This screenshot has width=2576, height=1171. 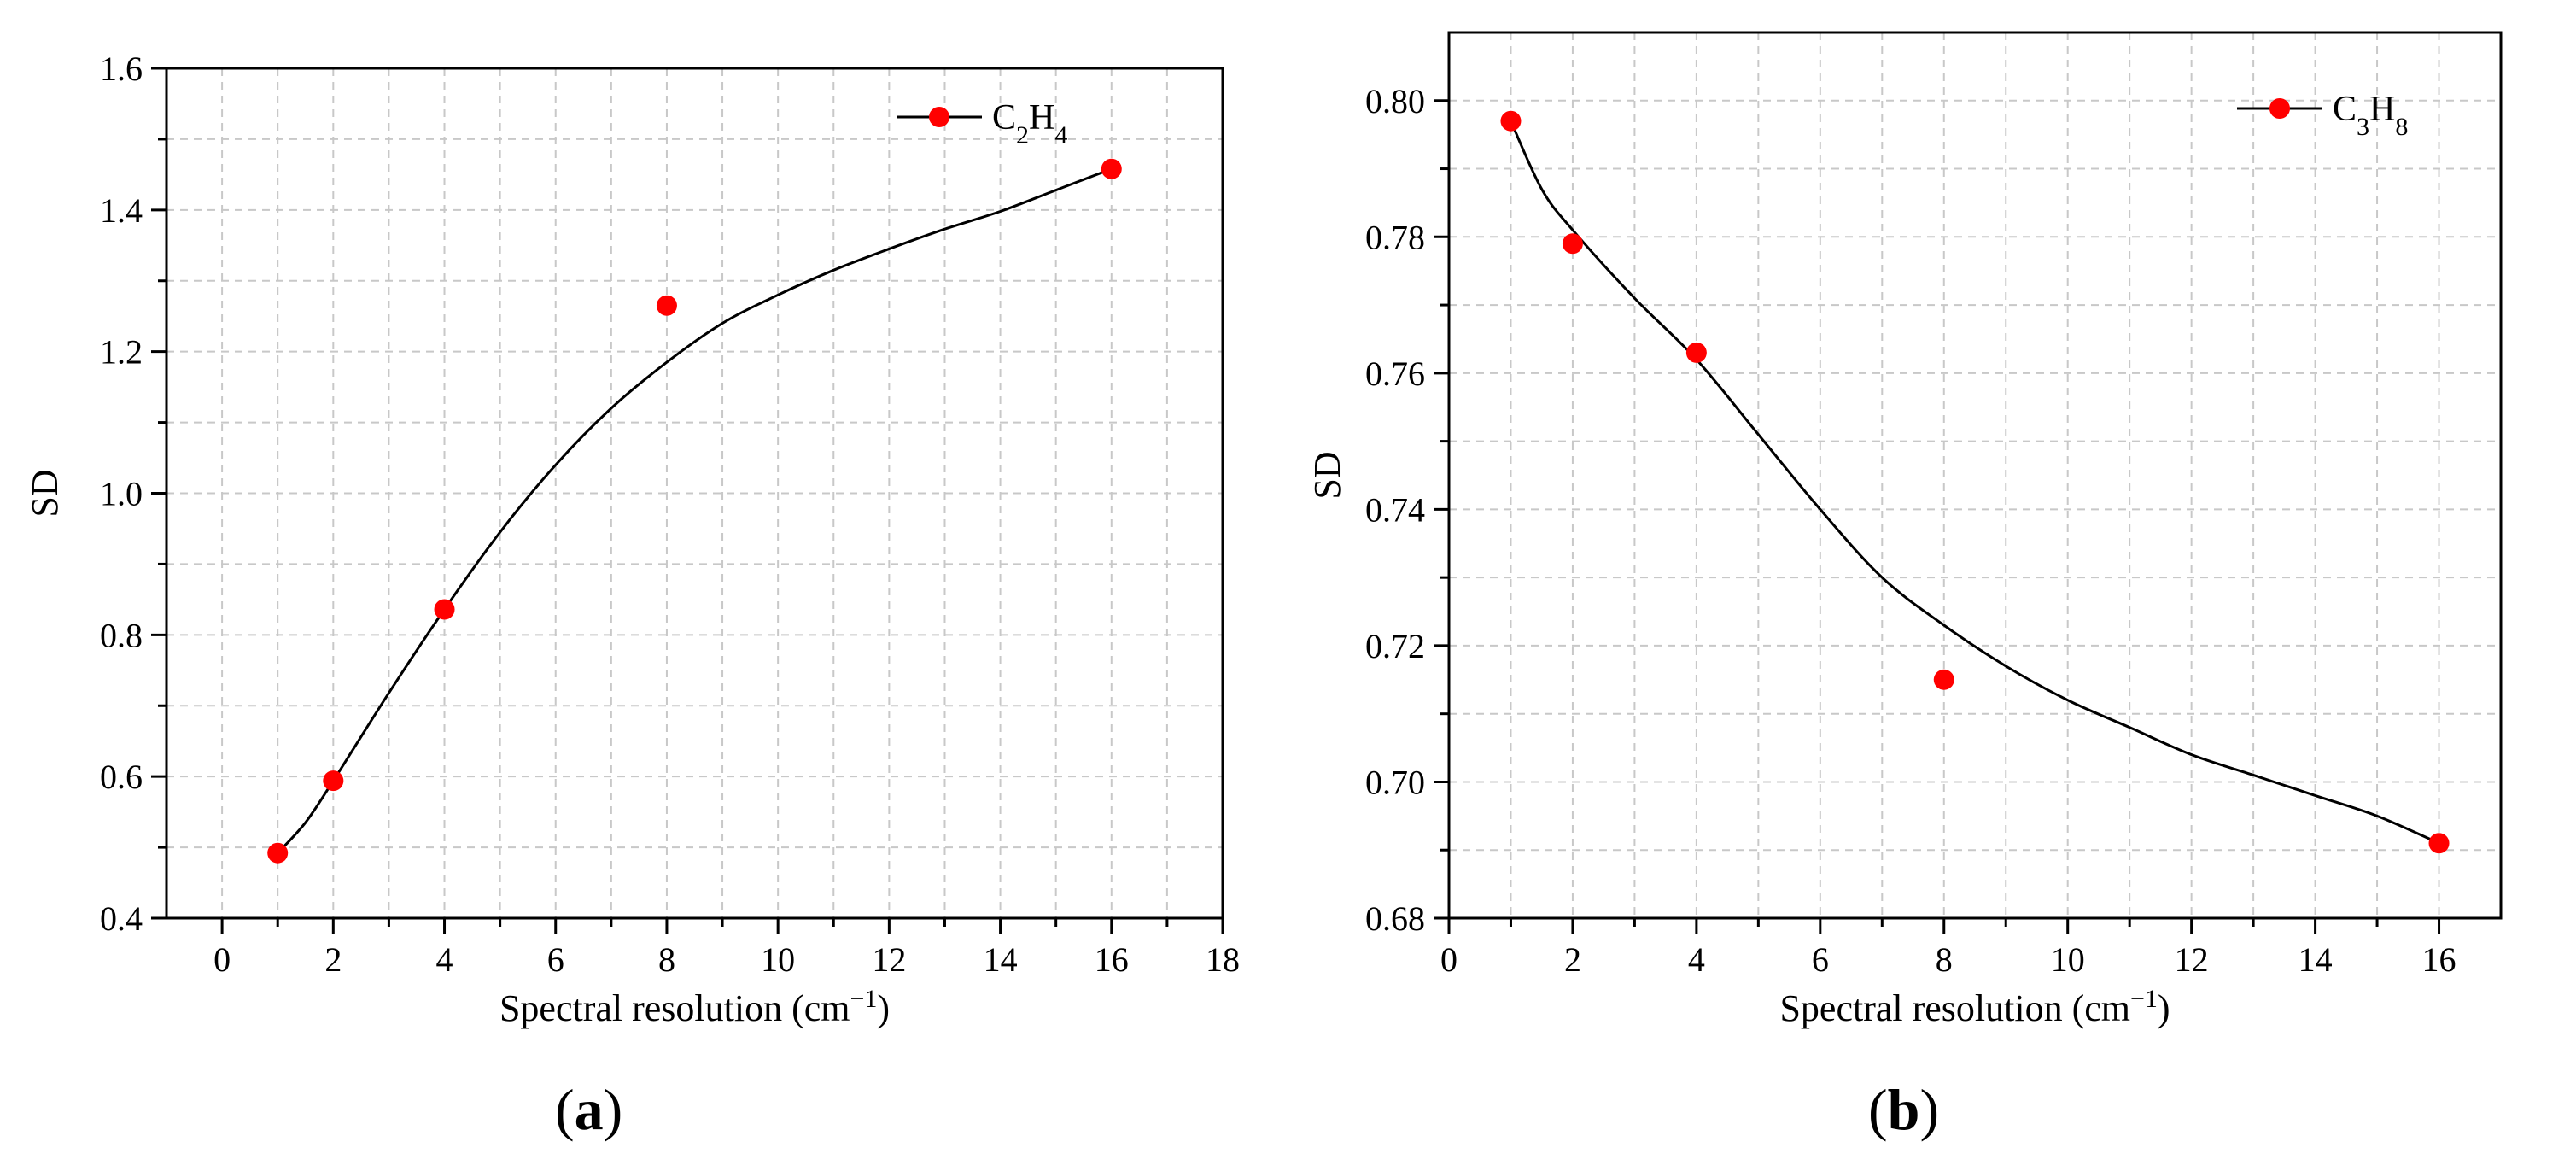 What do you see at coordinates (121, 69) in the screenshot?
I see `y-tick-label: 1.6` at bounding box center [121, 69].